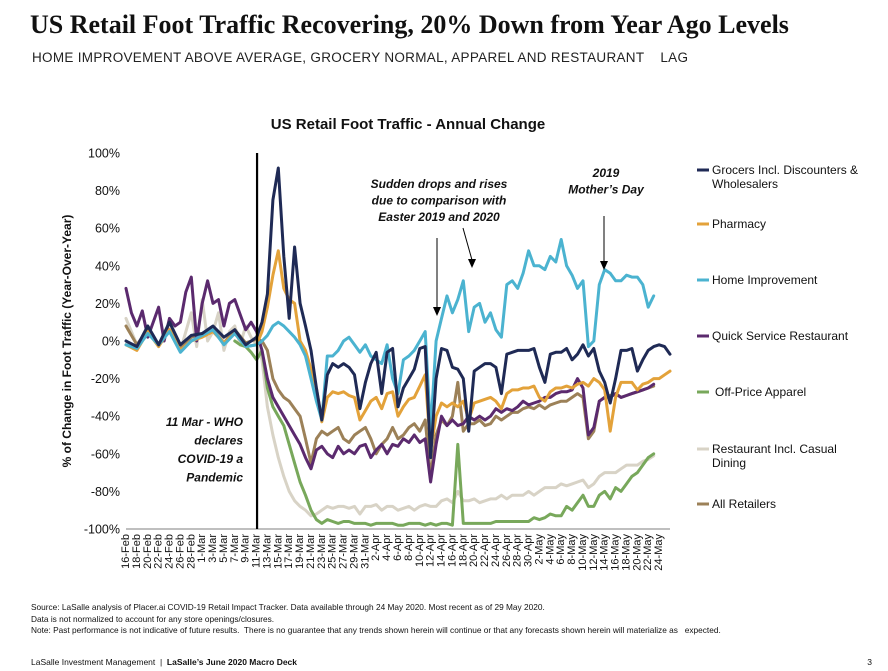  What do you see at coordinates (431, 550) in the screenshot?
I see `x-tick-label: 12-Apr` at bounding box center [431, 550].